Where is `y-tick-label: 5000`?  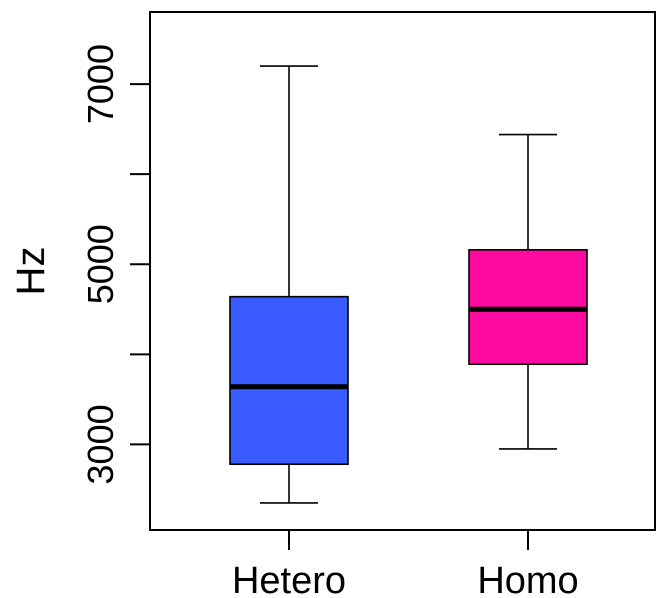 y-tick-label: 5000 is located at coordinates (100, 264).